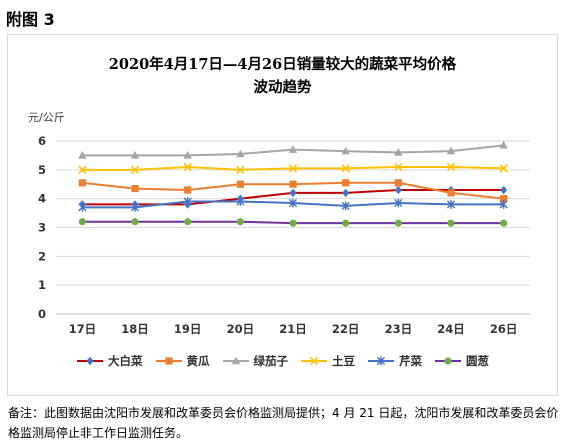 This screenshot has width=570, height=446. I want to click on x-tick-label: 26日, so click(504, 329).